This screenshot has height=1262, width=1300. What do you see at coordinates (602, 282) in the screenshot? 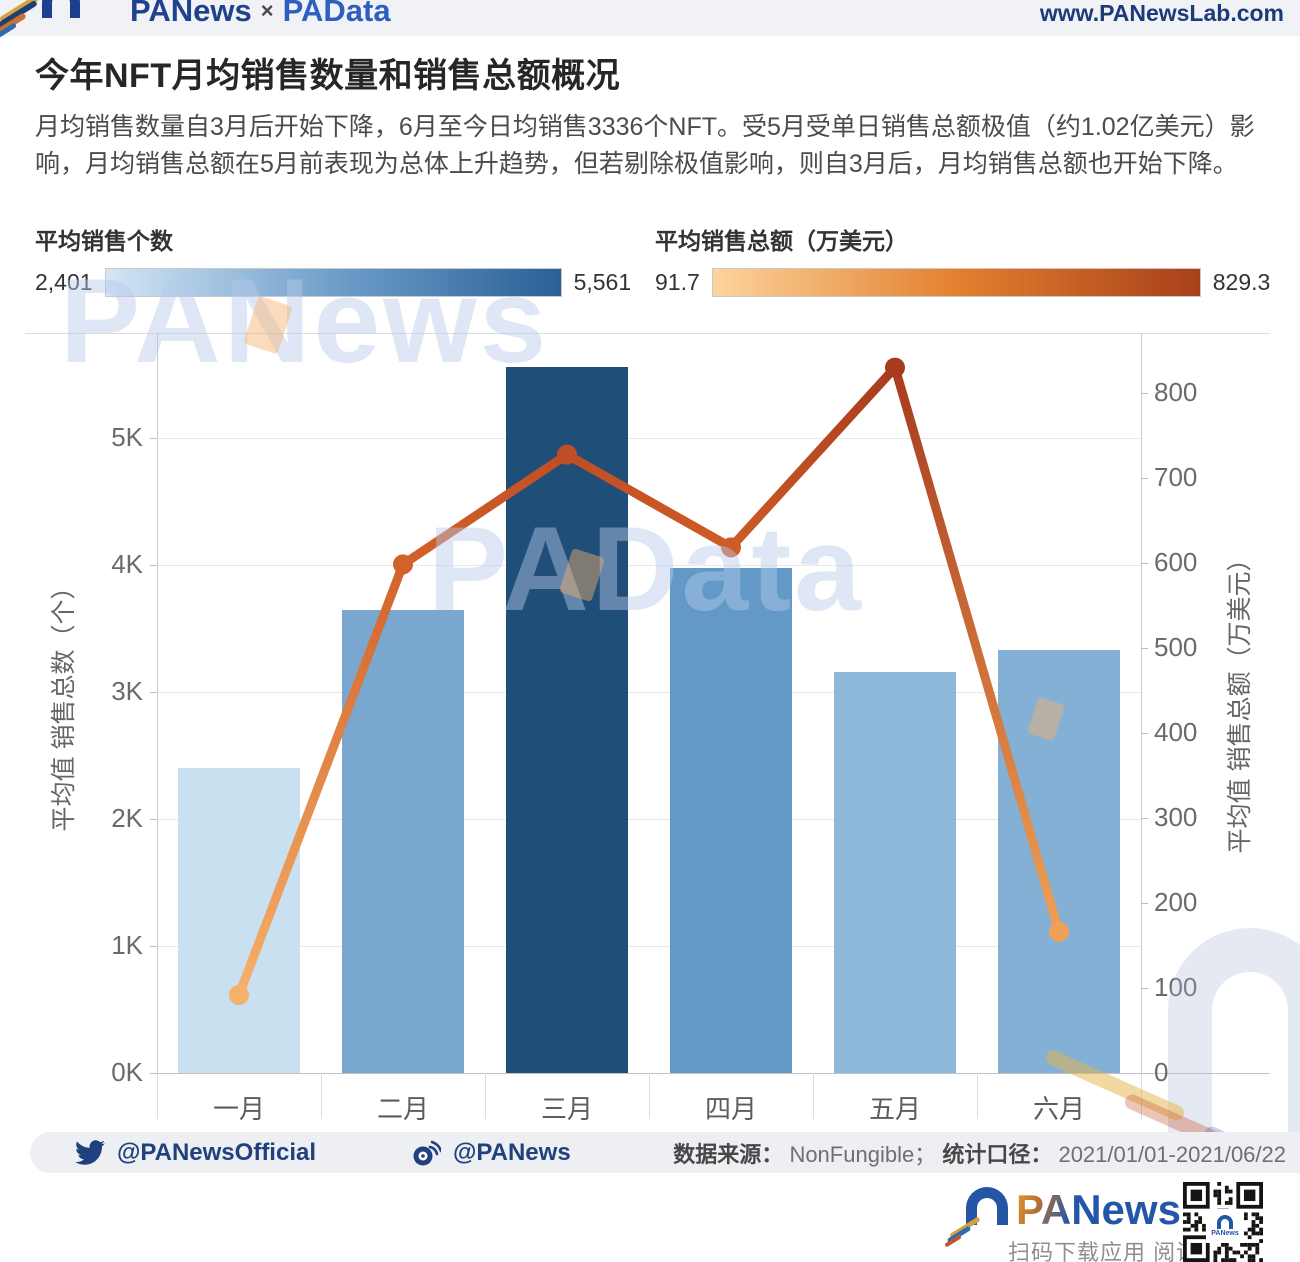
I see `legend-sales-count-max: 5,561` at bounding box center [602, 282].